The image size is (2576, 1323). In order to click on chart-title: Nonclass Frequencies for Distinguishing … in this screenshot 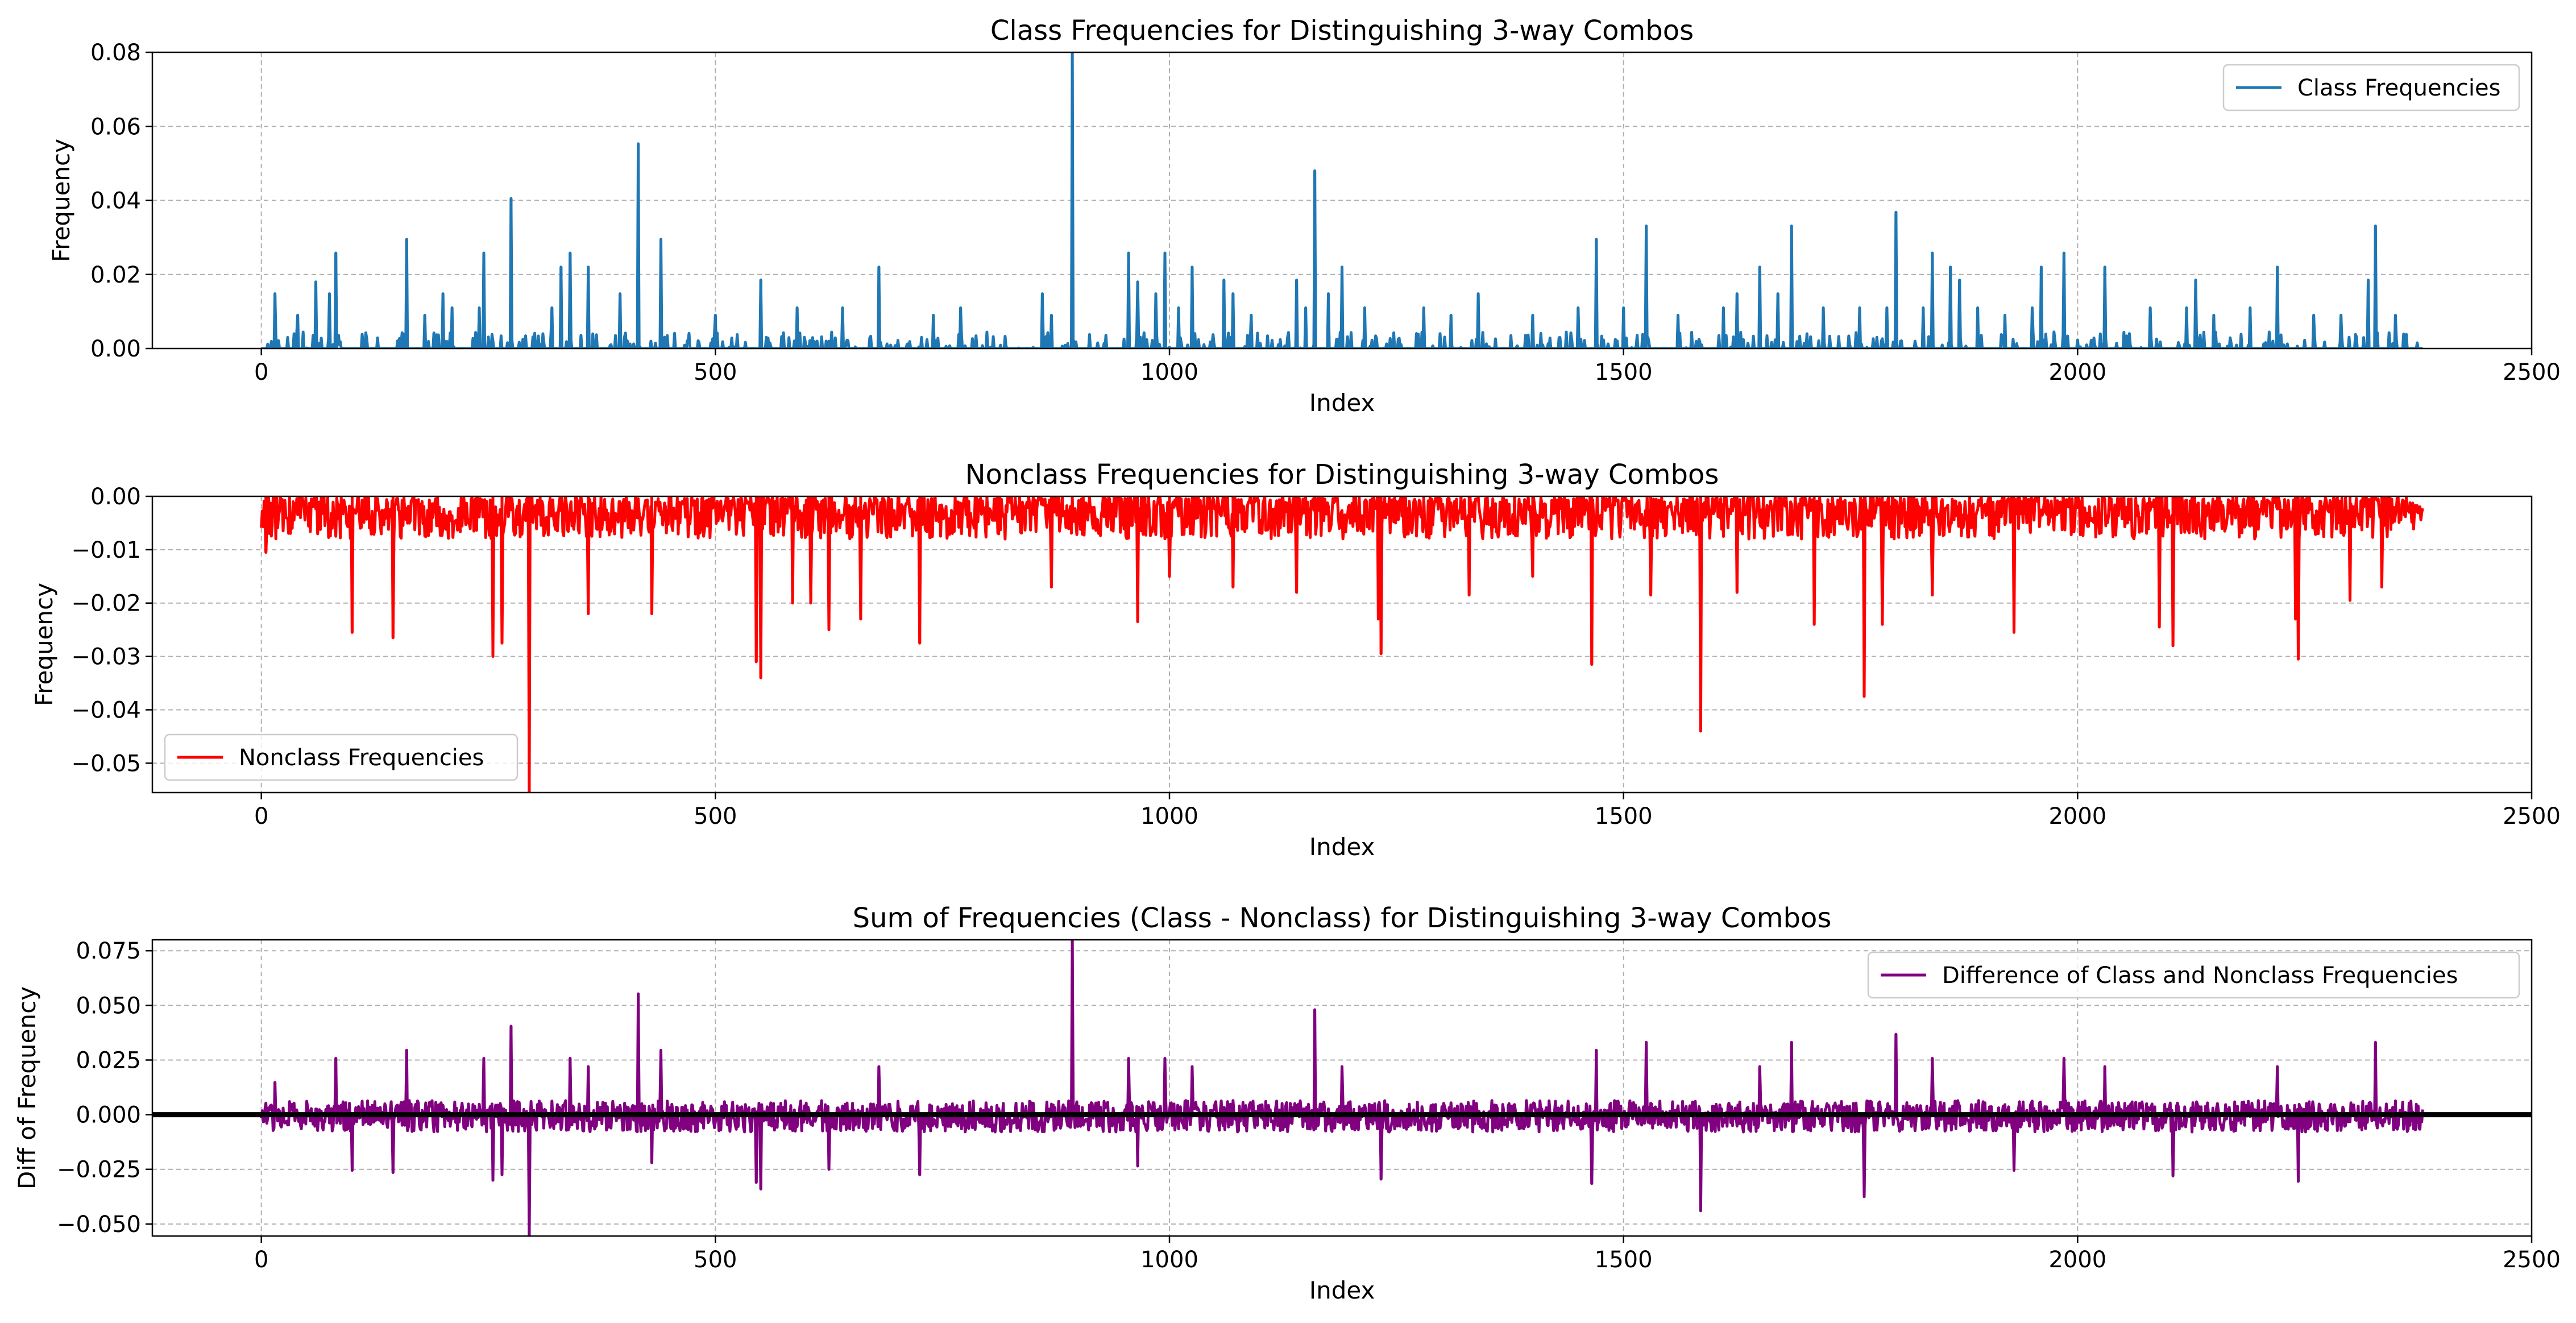, I will do `click(1342, 475)`.